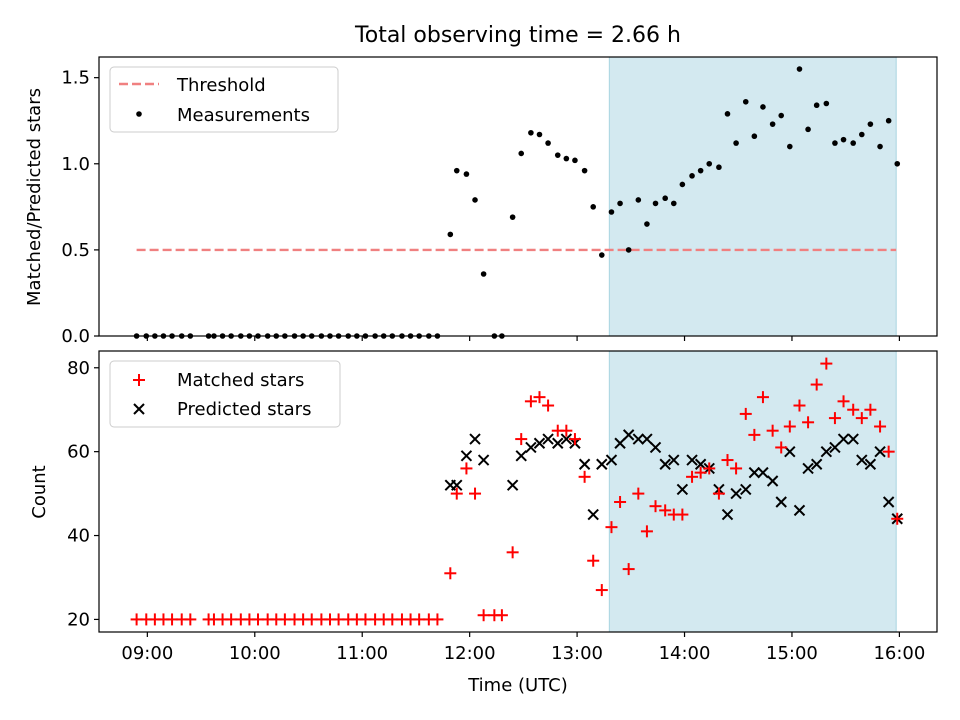  Describe the element at coordinates (523, 648) in the screenshot. I see `count-x-ticks: 09:00 10:00 11:00 12:00 13:00 14:00 15:00 16:00` at that location.